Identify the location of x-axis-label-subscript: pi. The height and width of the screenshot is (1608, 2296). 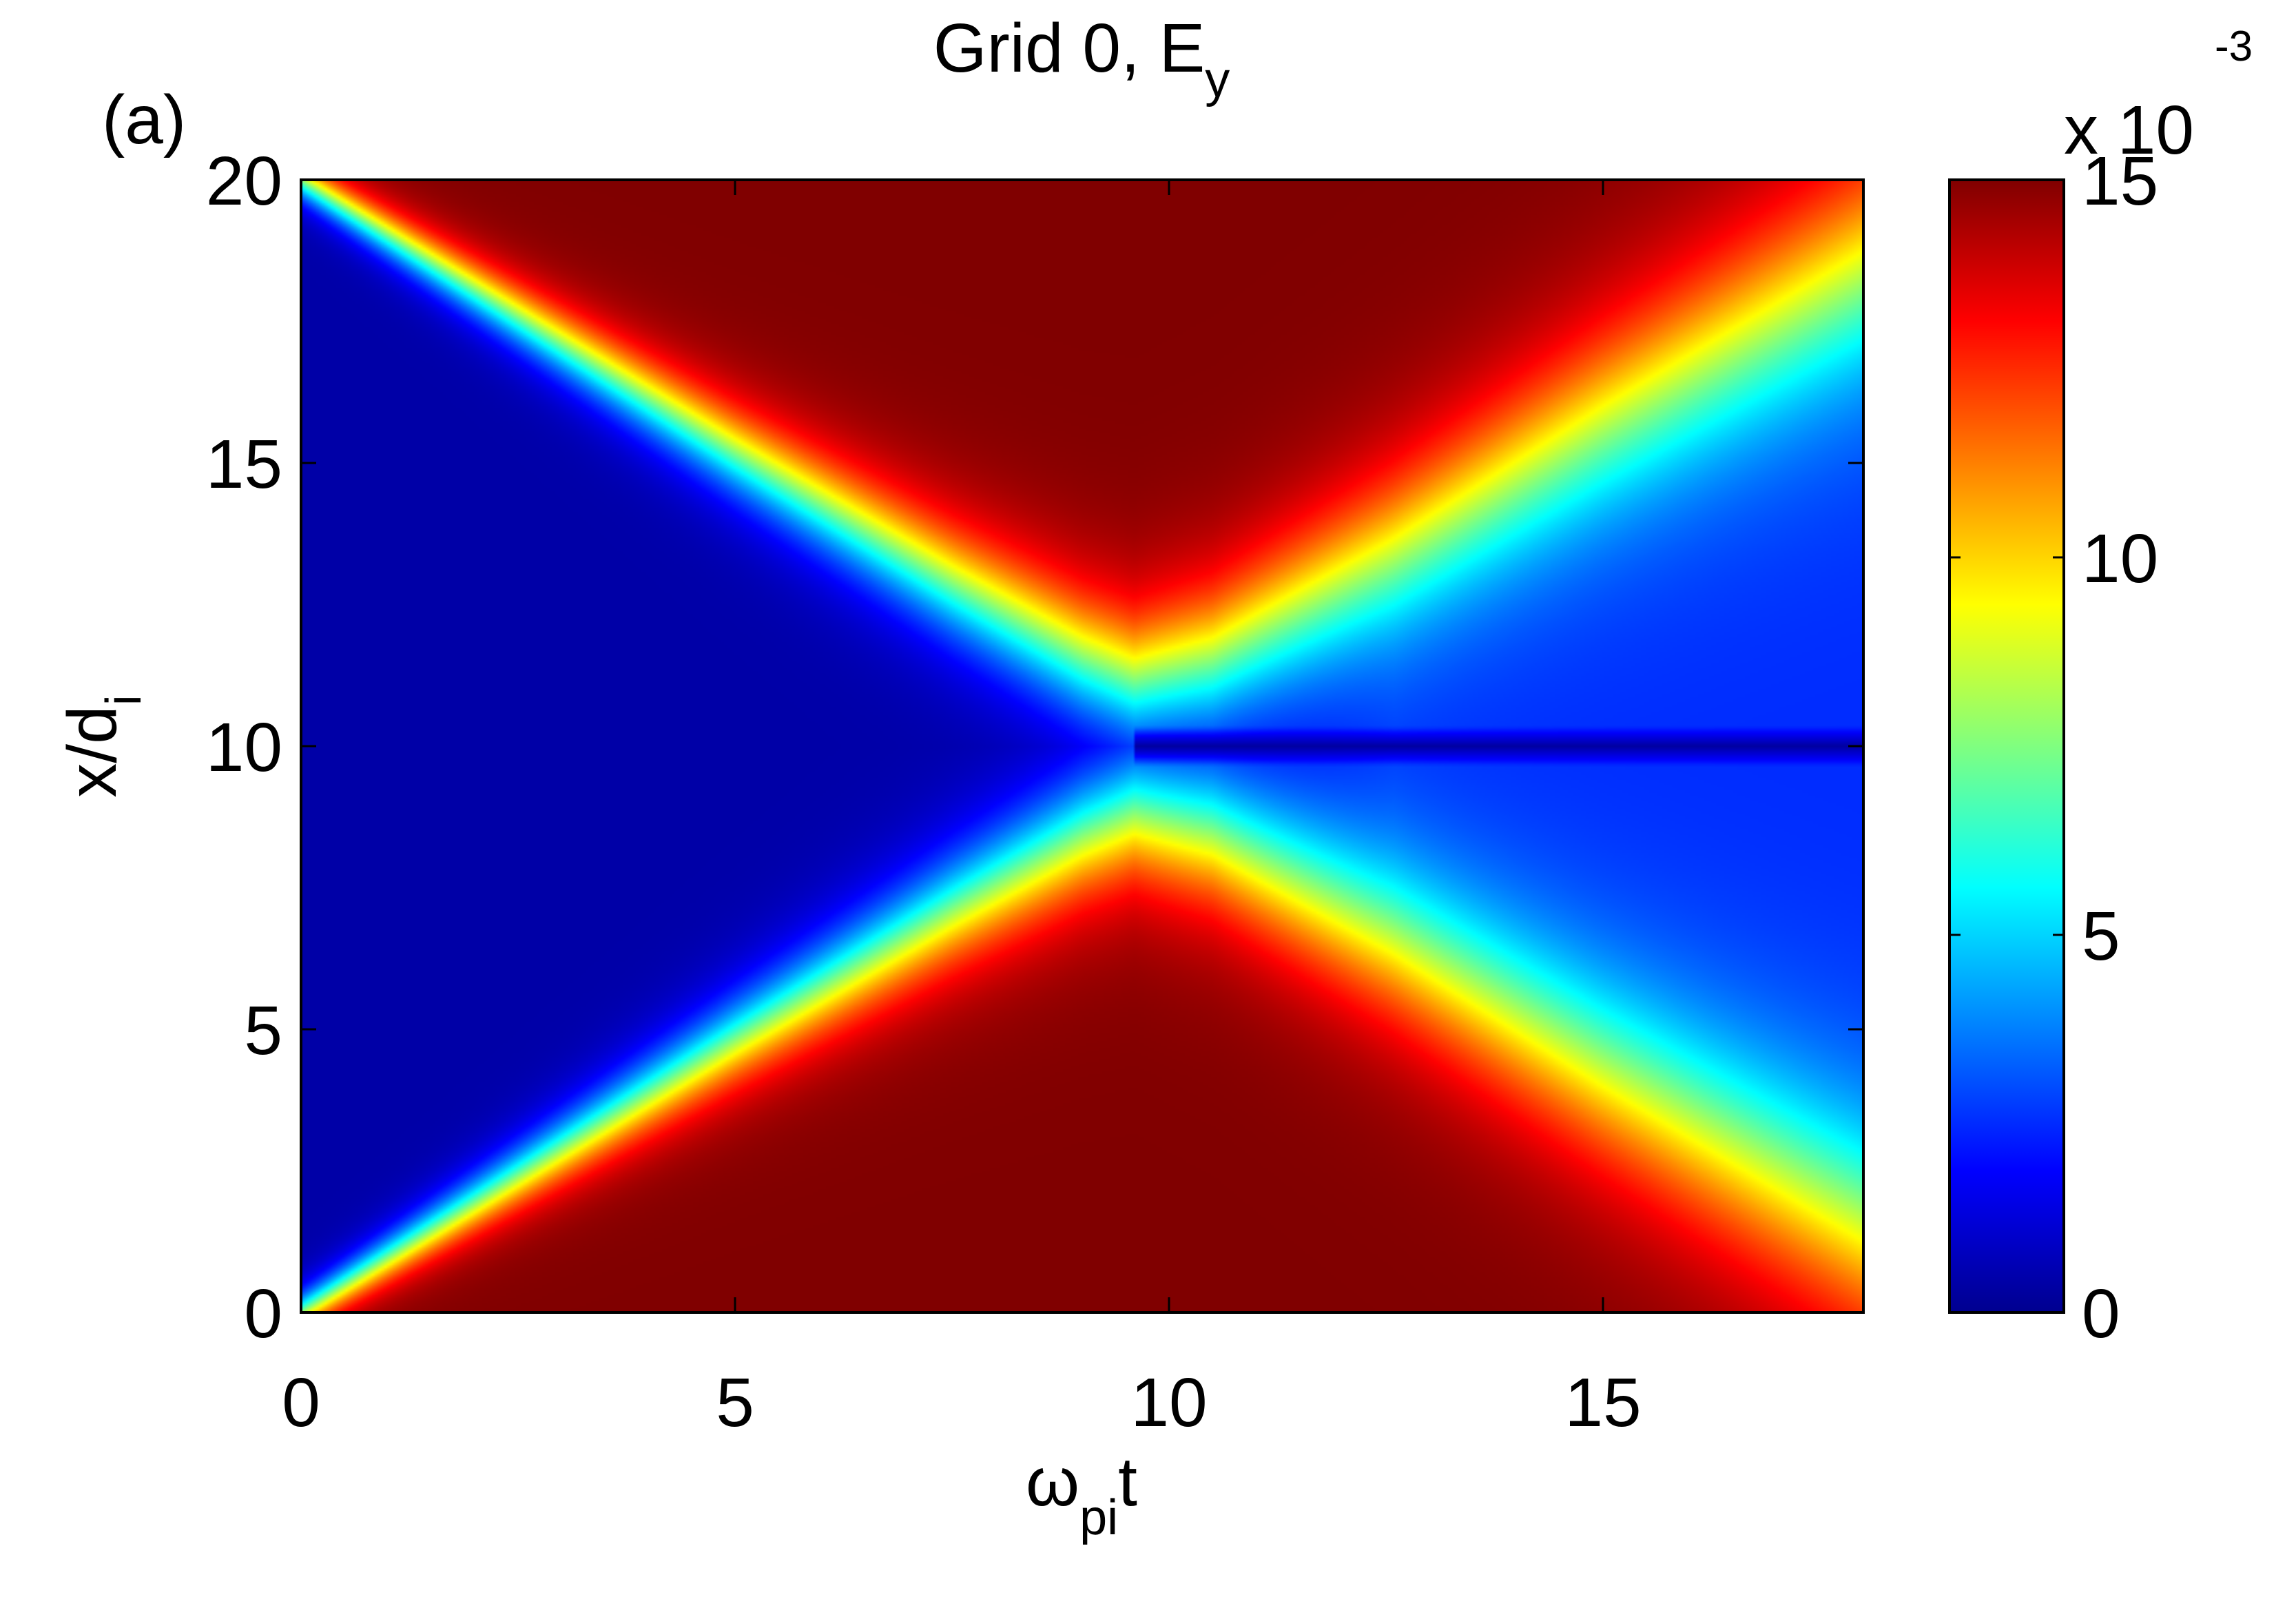
(1098, 1517).